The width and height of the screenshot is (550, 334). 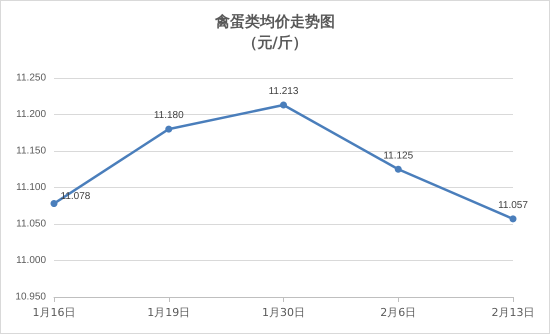 What do you see at coordinates (30, 297) in the screenshot?
I see `y-tick-label: 10.950` at bounding box center [30, 297].